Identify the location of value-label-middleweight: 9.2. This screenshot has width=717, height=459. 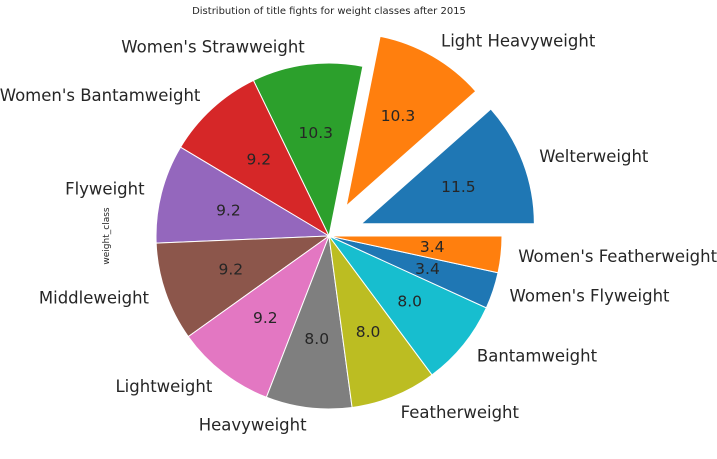
(231, 270).